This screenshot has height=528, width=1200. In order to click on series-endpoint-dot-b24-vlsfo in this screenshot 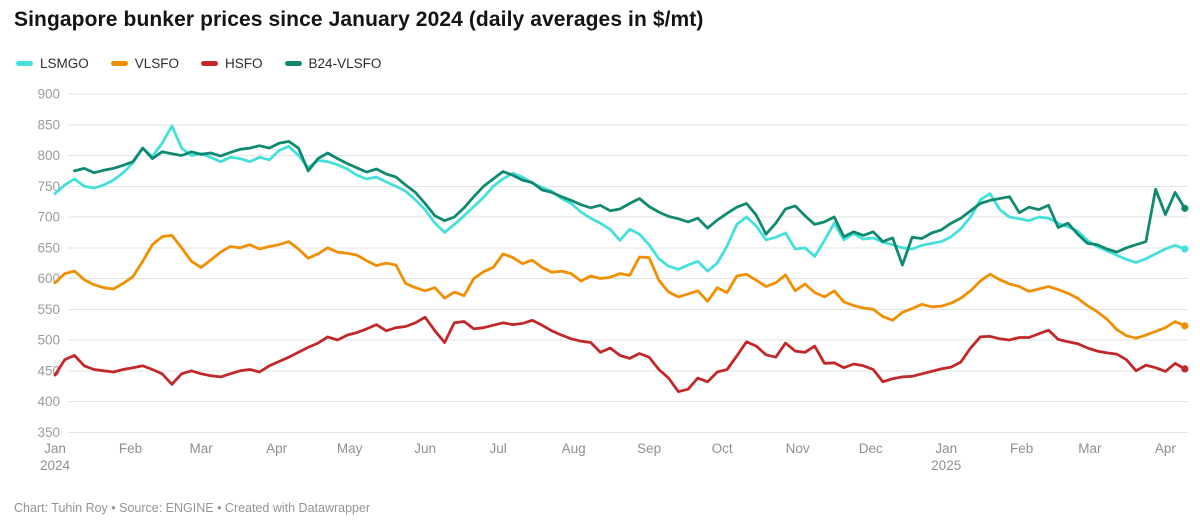, I will do `click(1185, 208)`.